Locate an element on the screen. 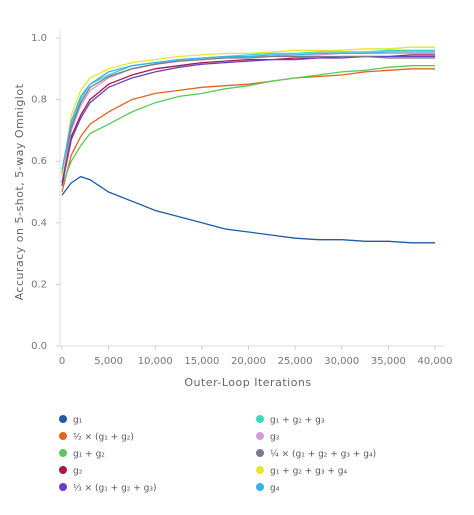 This screenshot has height=515, width=474. x-tick-label: 20,000 is located at coordinates (248, 361).